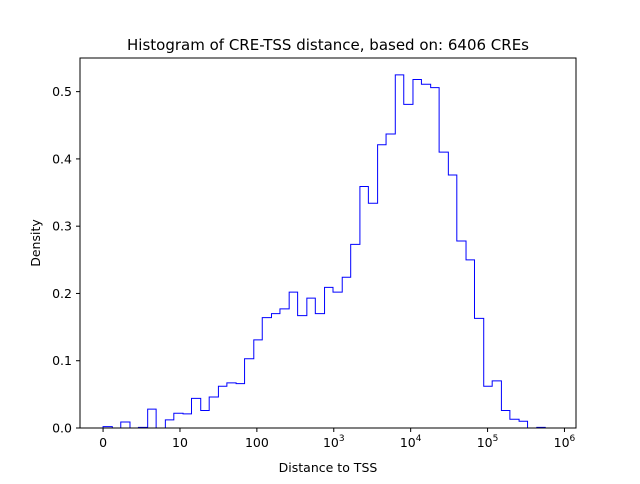  I want to click on y-tick-label: 0.1, so click(62, 360).